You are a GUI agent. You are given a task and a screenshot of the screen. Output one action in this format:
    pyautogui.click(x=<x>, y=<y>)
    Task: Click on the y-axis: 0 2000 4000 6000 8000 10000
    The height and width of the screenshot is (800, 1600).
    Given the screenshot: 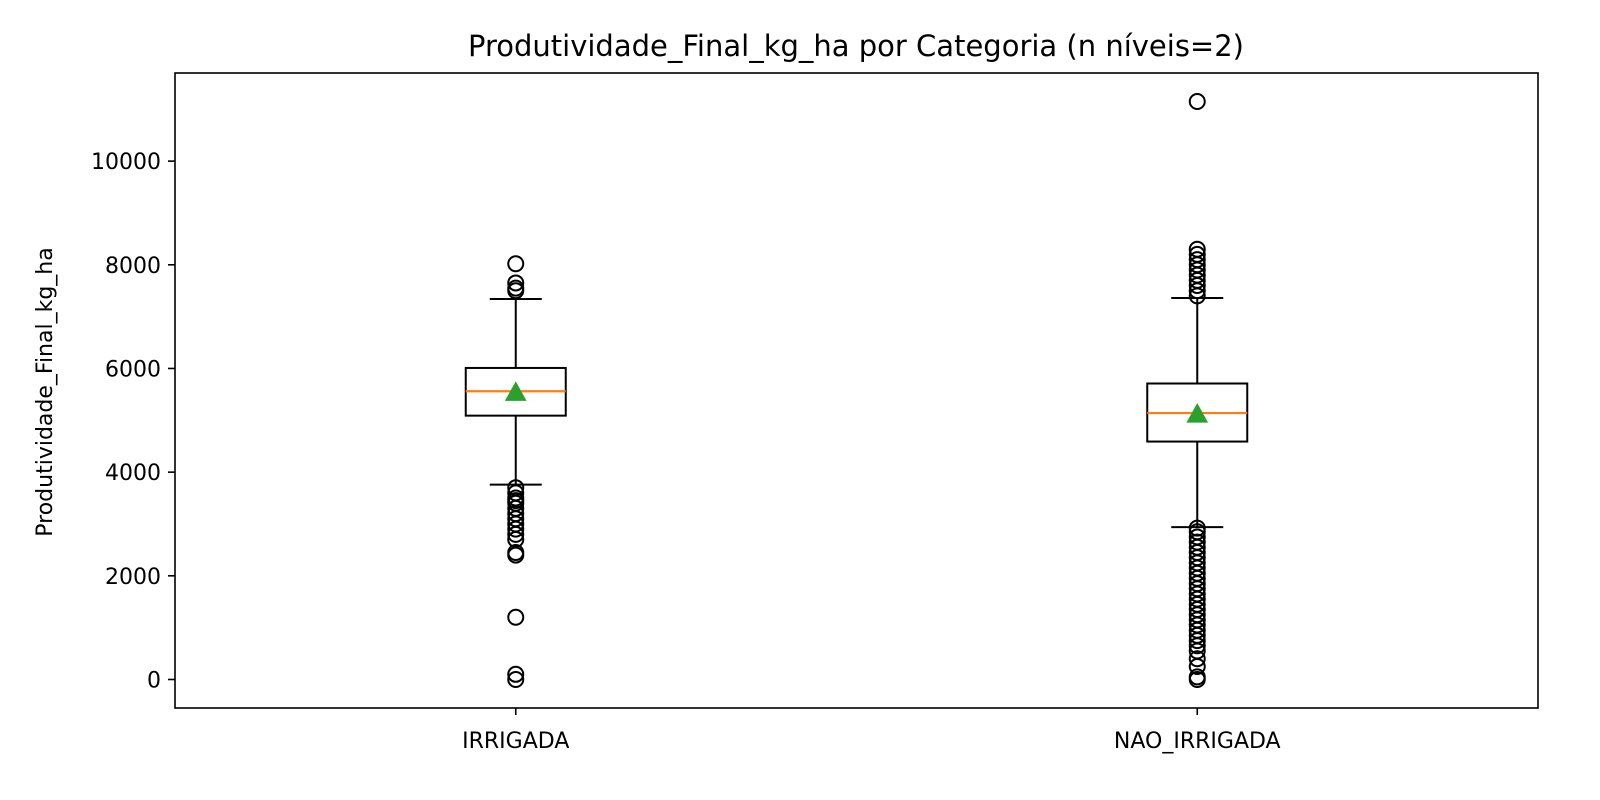 What is the action you would take?
    pyautogui.click(x=133, y=421)
    